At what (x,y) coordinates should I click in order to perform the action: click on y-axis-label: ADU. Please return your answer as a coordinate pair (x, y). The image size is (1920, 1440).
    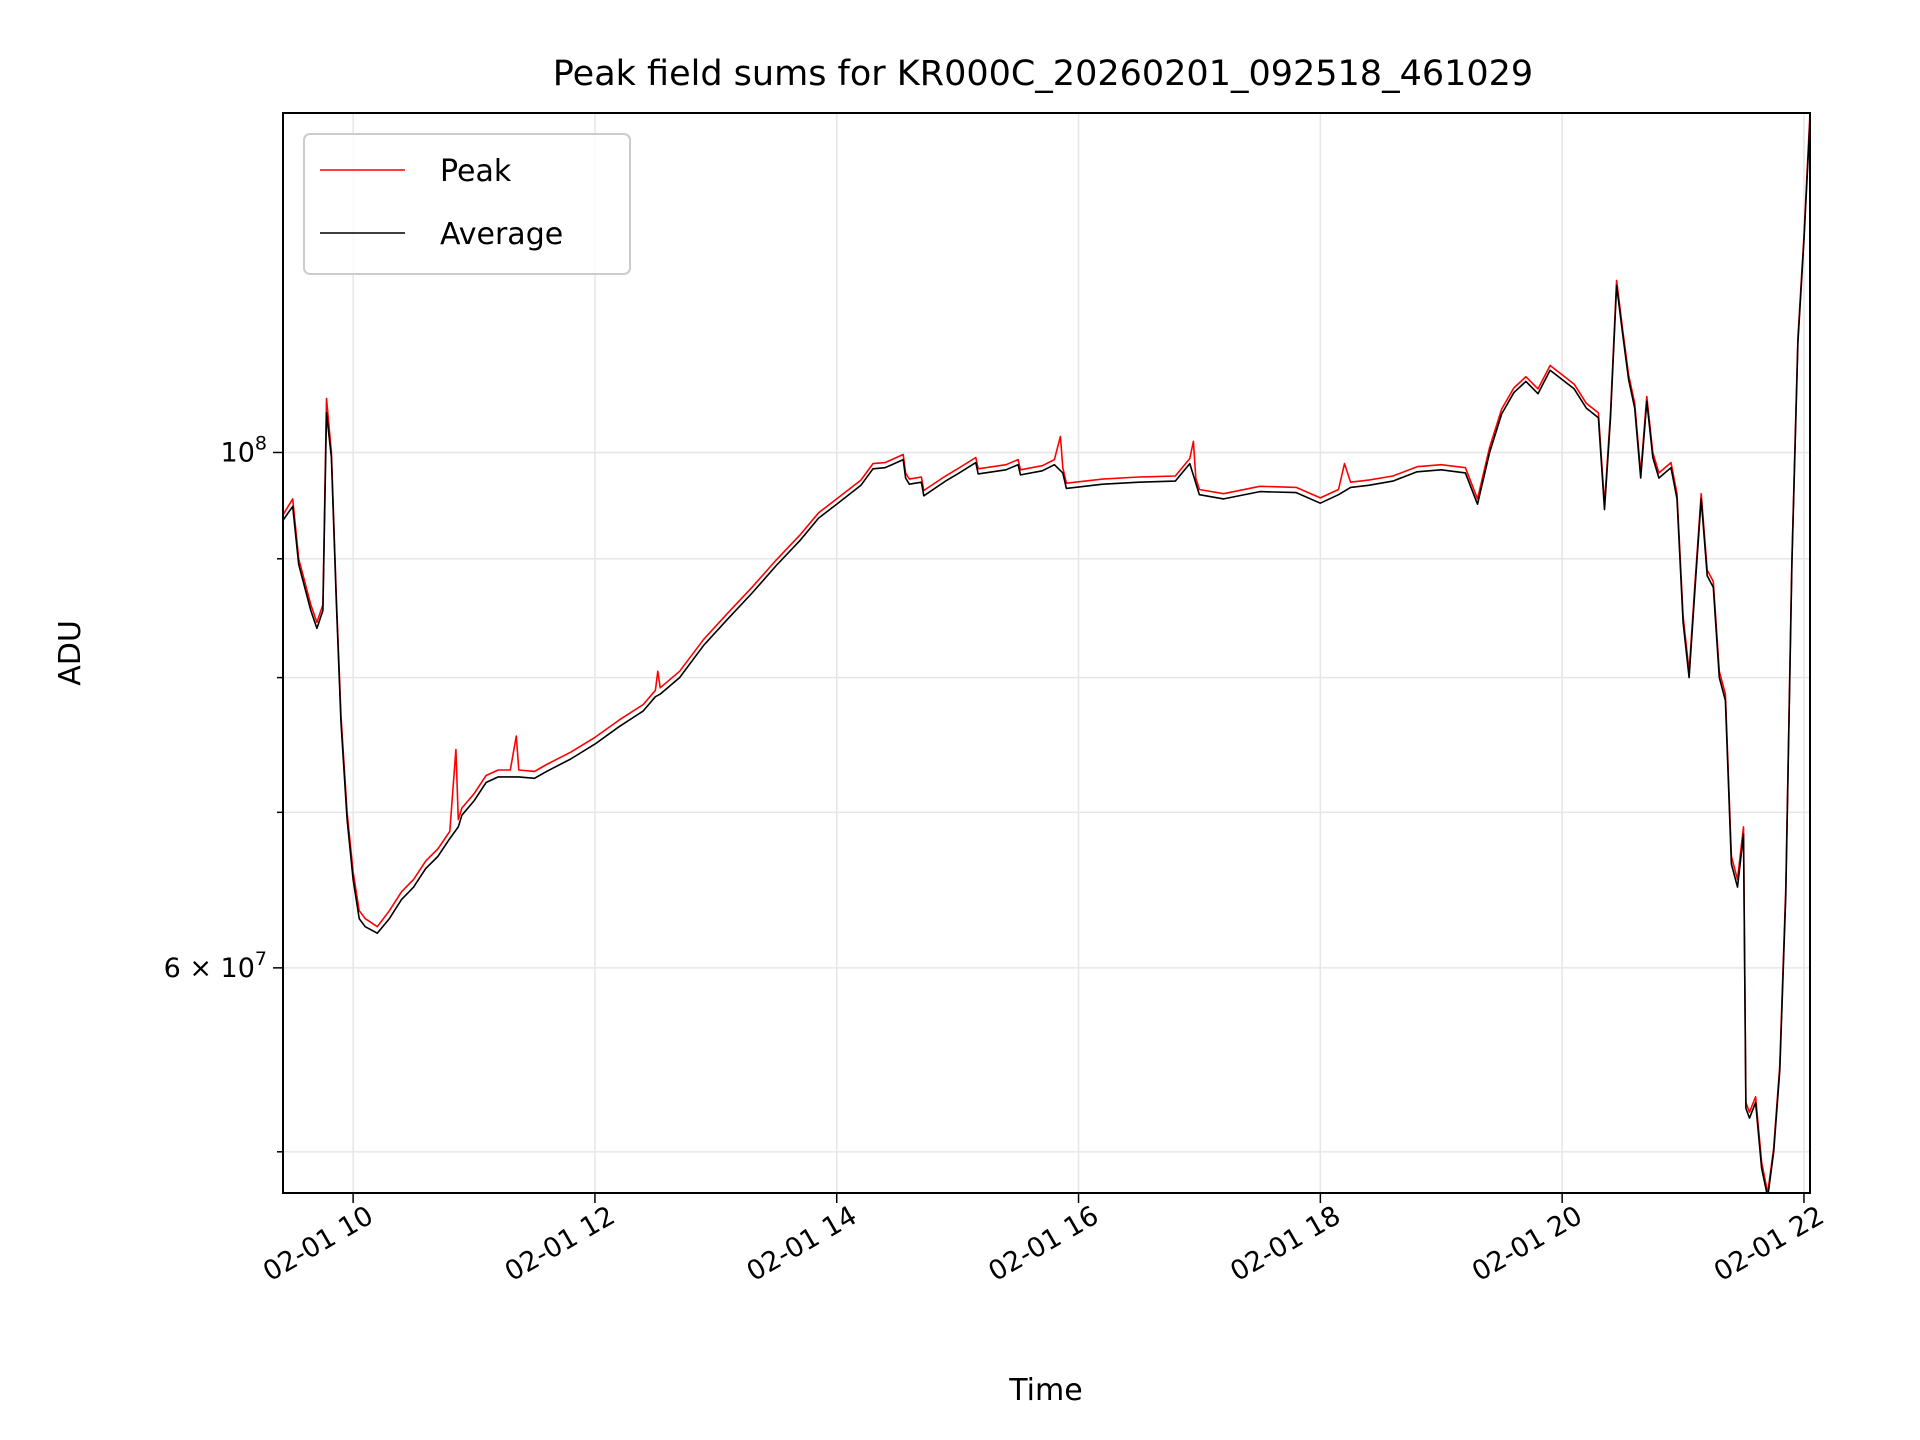
    Looking at the image, I should click on (70, 653).